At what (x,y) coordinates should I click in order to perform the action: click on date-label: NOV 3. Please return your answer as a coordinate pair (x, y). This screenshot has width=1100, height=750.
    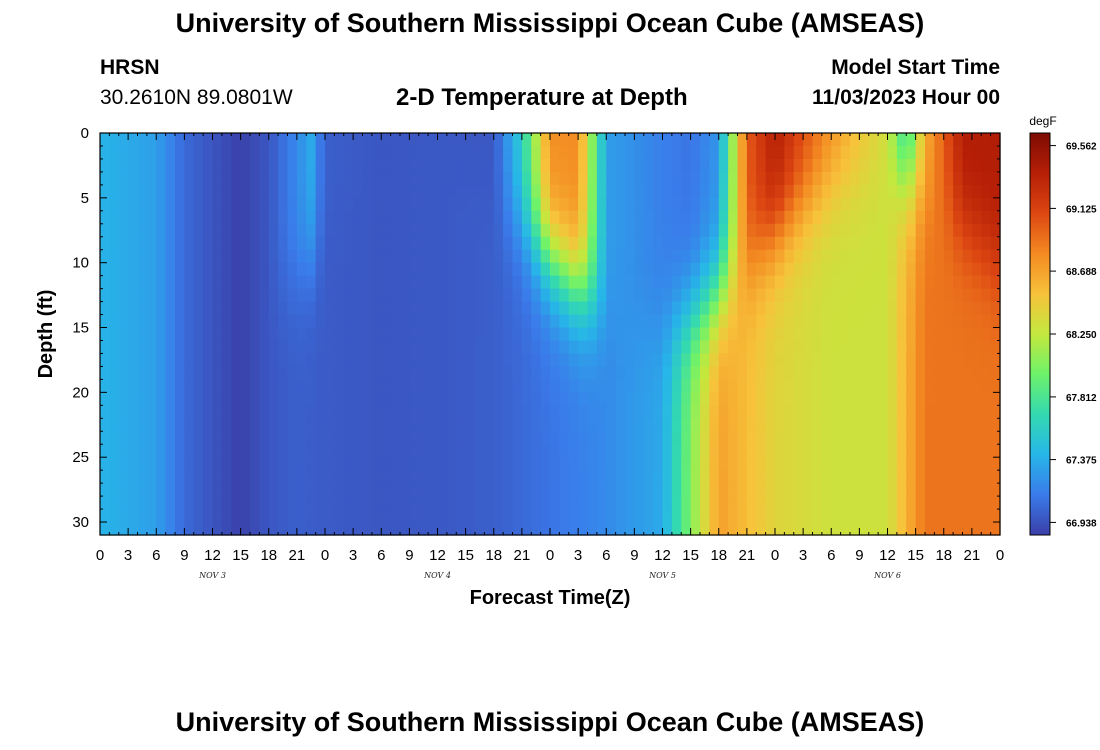
    Looking at the image, I should click on (212, 575).